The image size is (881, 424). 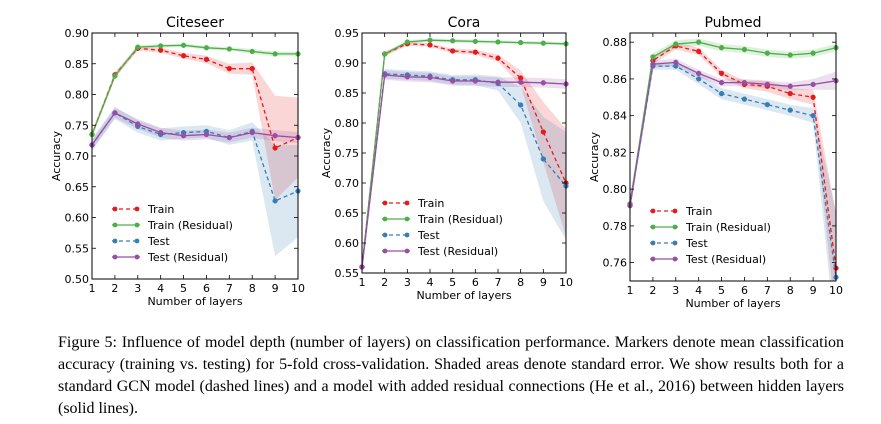 I want to click on x-tick-label: 7, so click(x=767, y=290).